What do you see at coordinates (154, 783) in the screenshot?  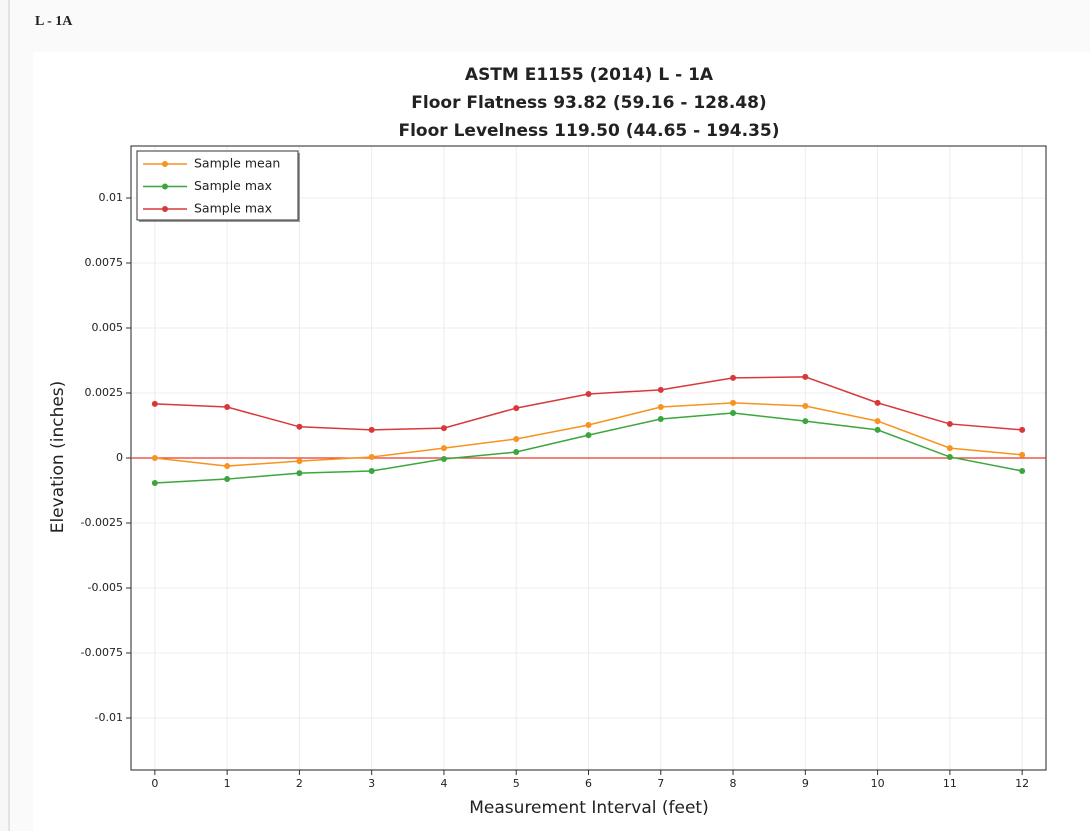 I see `x-tick-label: 0` at bounding box center [154, 783].